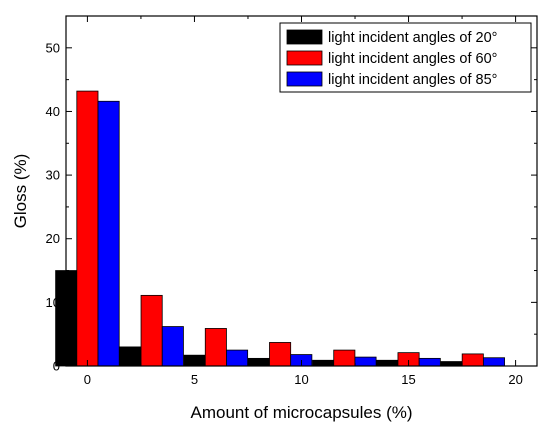  I want to click on x-tick-label: 15, so click(408, 379).